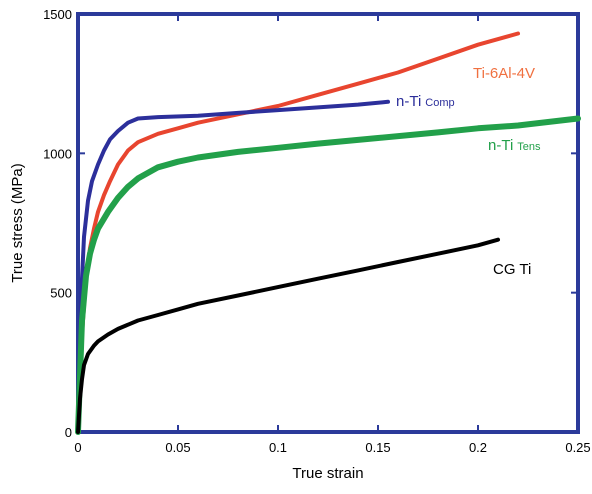  I want to click on x-tick-label: 0, so click(77, 447).